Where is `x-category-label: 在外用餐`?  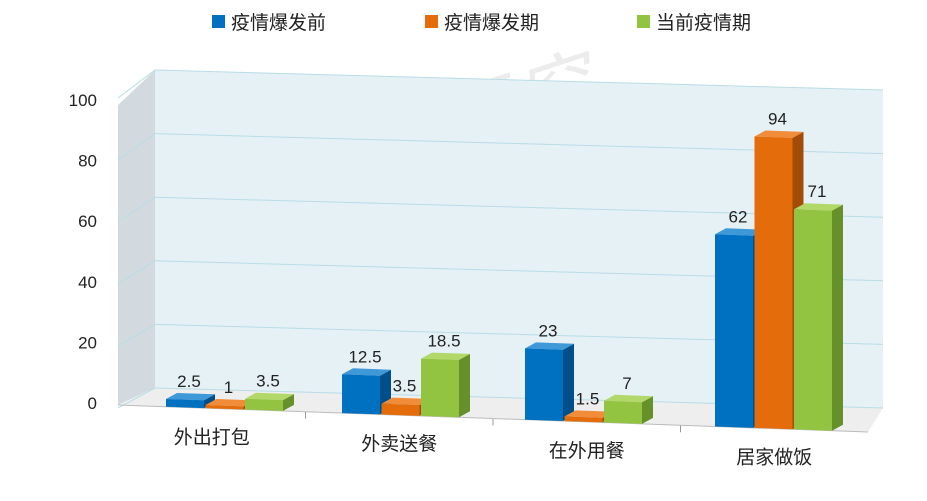 x-category-label: 在外用餐 is located at coordinates (587, 451).